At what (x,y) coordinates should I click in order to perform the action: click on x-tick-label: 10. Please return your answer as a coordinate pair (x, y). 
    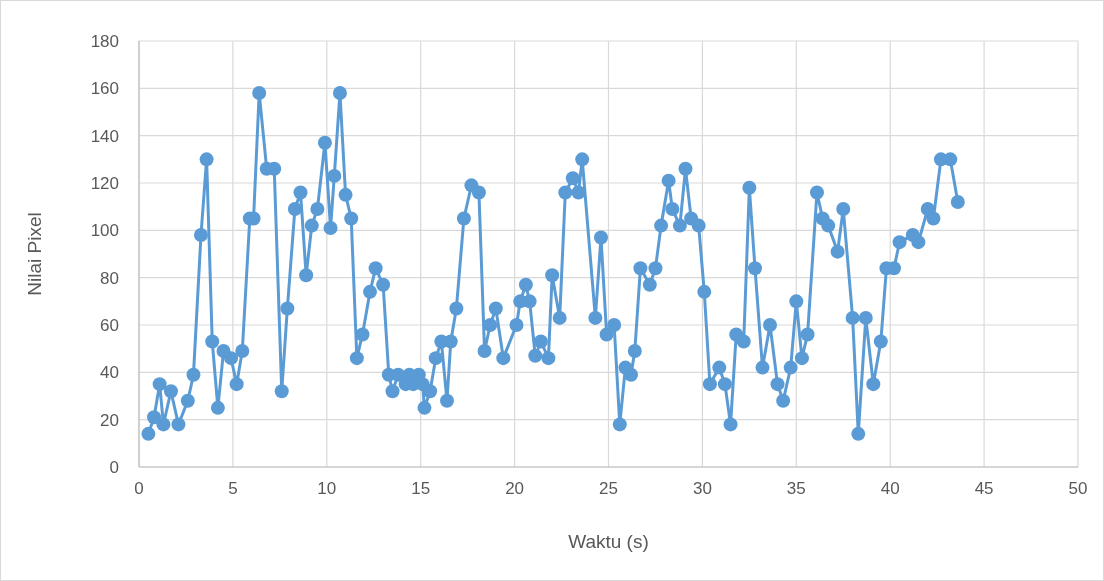
    Looking at the image, I should click on (327, 488).